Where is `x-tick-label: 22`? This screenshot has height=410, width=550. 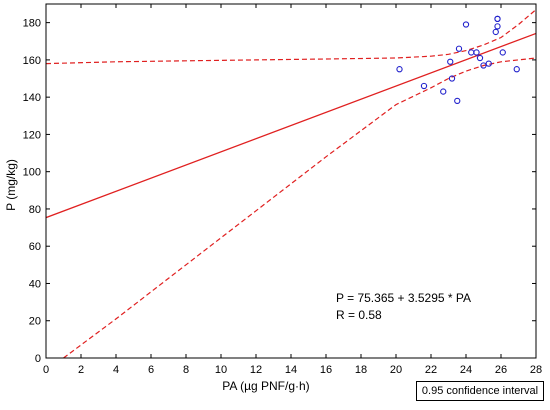 x-tick-label: 22 is located at coordinates (431, 370).